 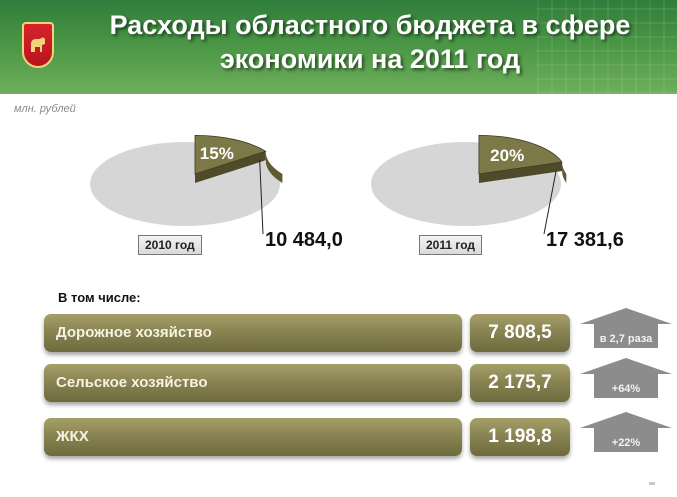 What do you see at coordinates (507, 155) in the screenshot?
I see `pie-percent-label: 20%` at bounding box center [507, 155].